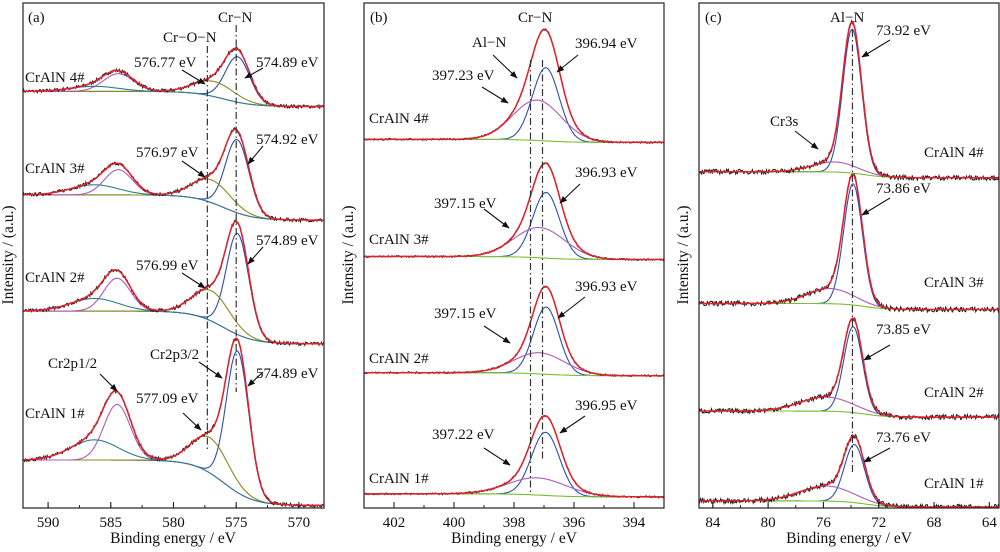 This screenshot has height=552, width=1000. I want to click on peak-label: 73.92 eV, so click(903, 31).